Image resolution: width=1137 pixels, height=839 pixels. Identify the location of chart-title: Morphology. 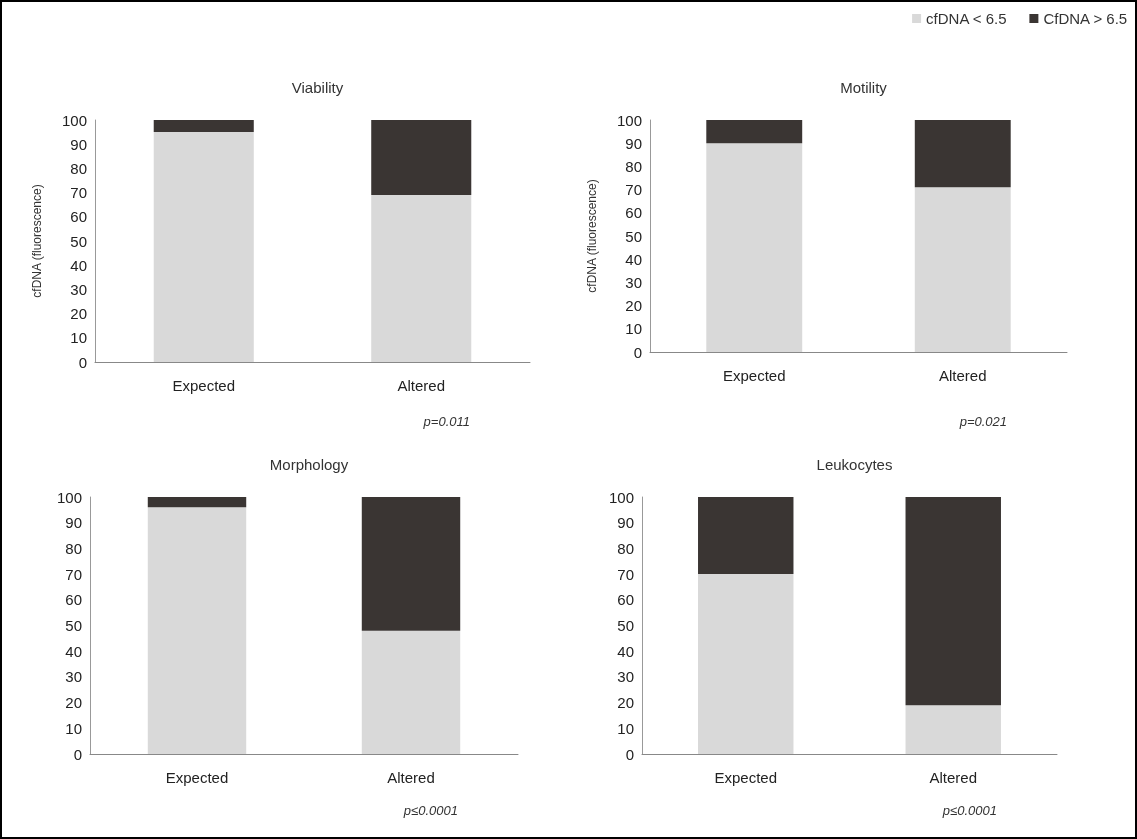
(309, 464).